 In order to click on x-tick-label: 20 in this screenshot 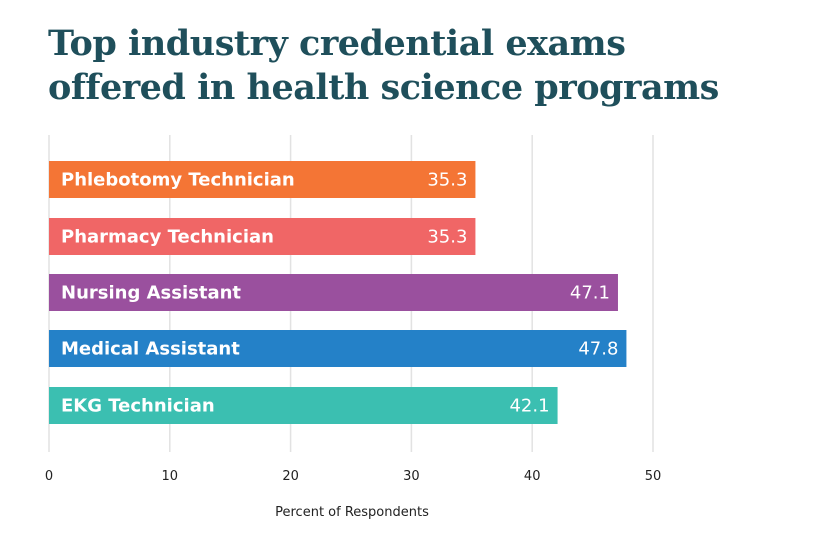, I will do `click(290, 476)`.